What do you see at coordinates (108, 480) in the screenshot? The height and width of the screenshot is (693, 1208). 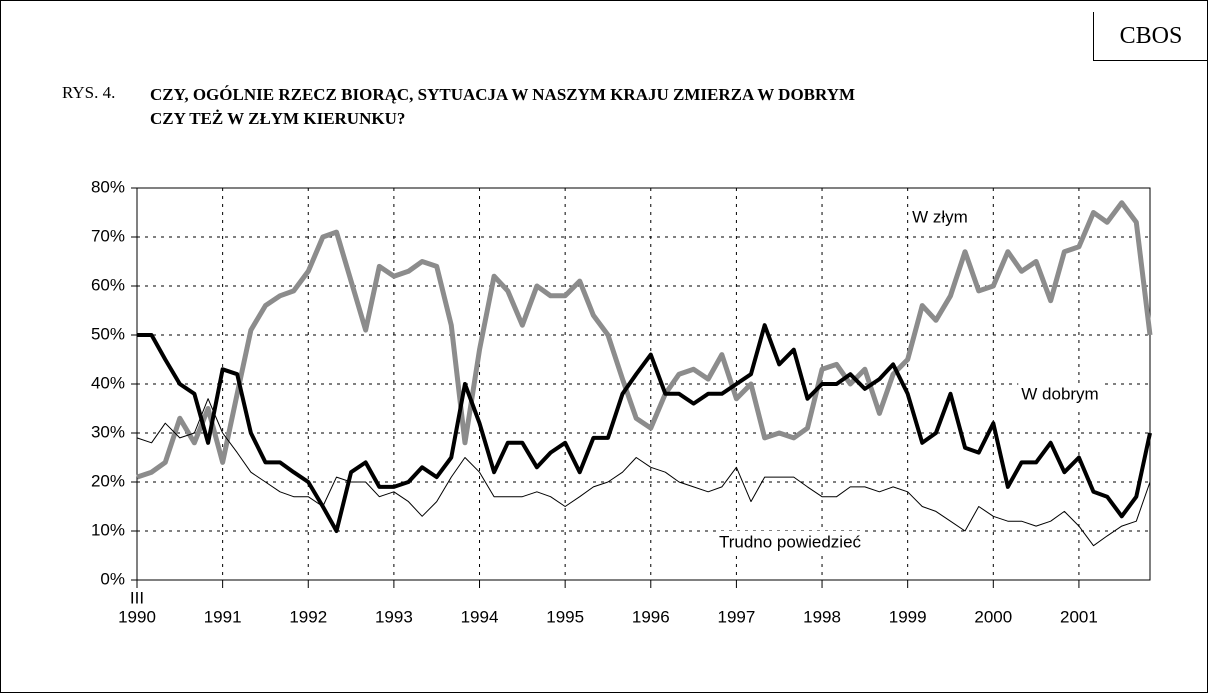 I see `y-tick-label: 20%` at bounding box center [108, 480].